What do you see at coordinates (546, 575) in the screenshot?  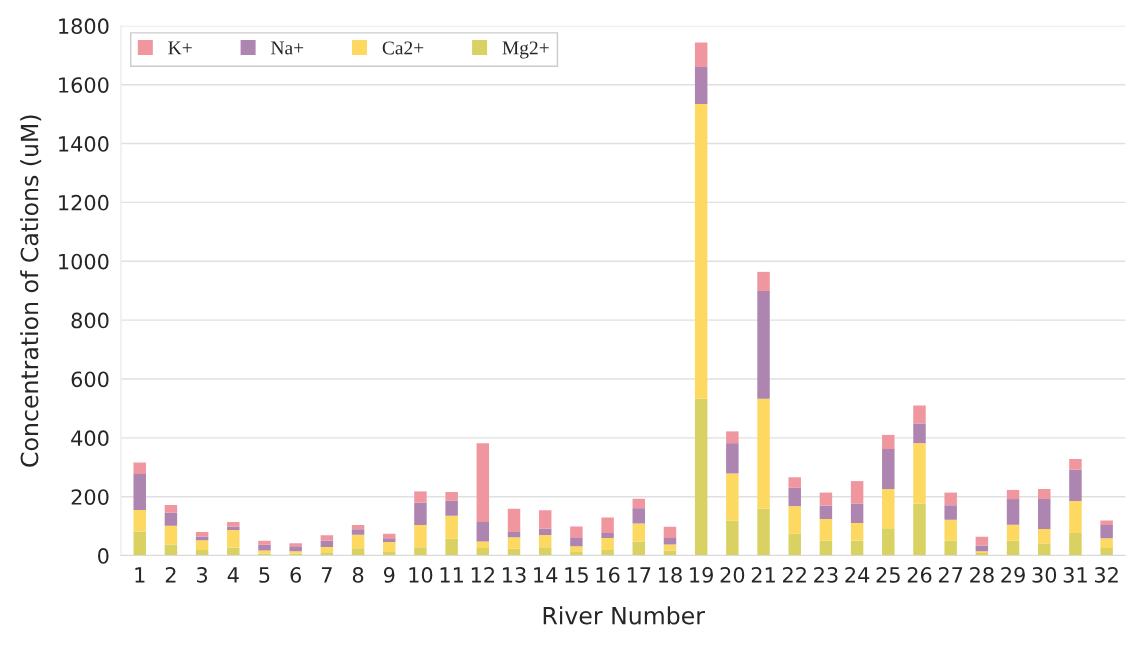 I see `x-tick-label: 14` at bounding box center [546, 575].